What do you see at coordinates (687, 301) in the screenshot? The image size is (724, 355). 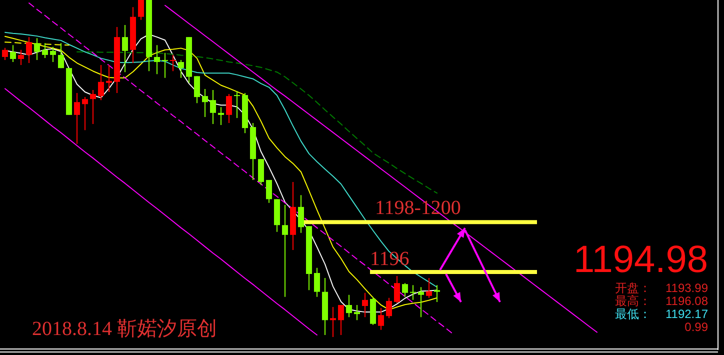 I see `text: 1196.08` at bounding box center [687, 301].